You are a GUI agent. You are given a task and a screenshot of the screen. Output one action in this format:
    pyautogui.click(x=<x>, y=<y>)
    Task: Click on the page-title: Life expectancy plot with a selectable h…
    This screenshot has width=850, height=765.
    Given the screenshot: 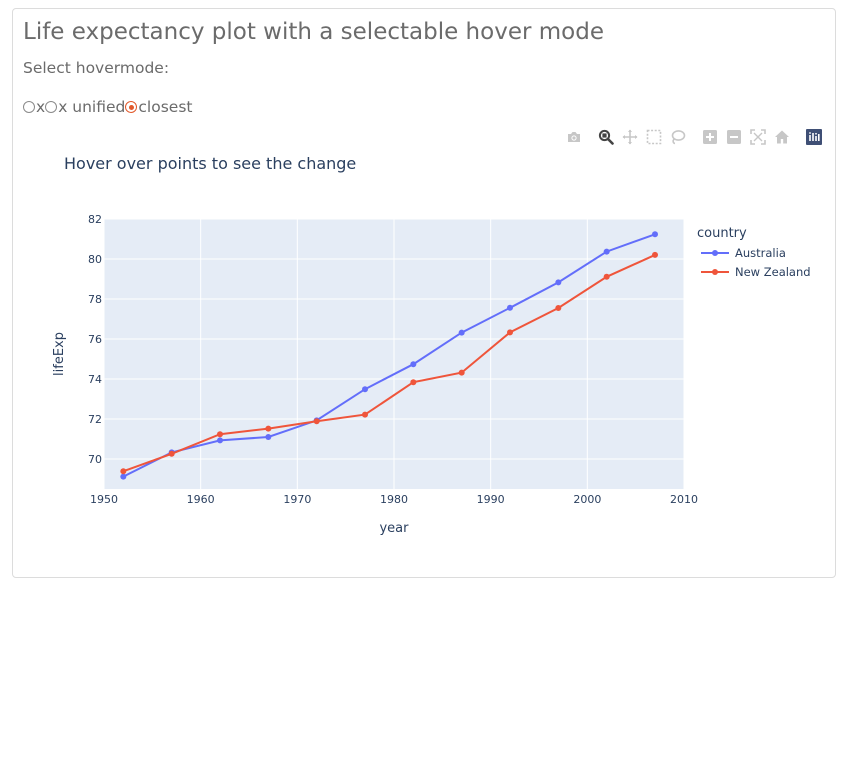 What is the action you would take?
    pyautogui.click(x=313, y=32)
    